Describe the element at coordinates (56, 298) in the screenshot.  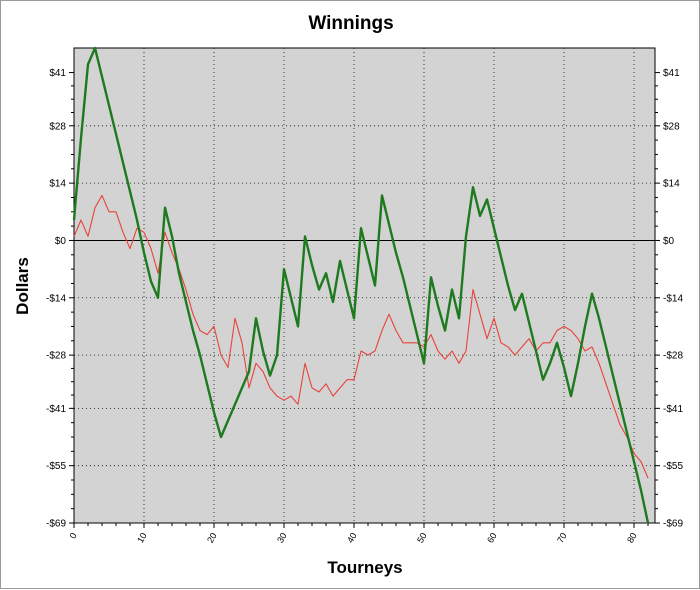
I see `y-tick-label-left: -$14` at that location.